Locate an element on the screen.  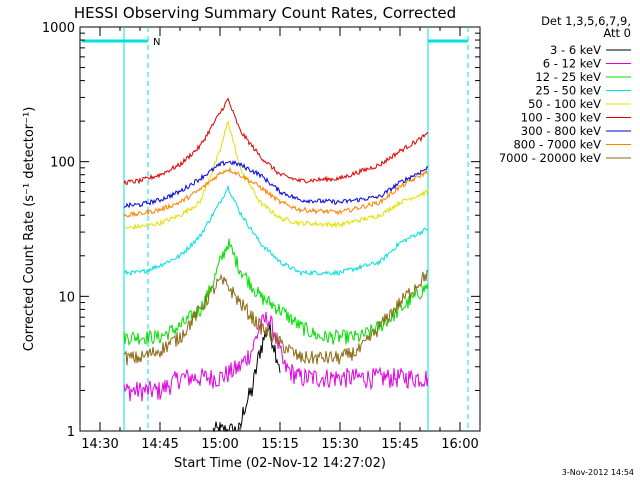
y-tick-label: 1 is located at coordinates (71, 432).